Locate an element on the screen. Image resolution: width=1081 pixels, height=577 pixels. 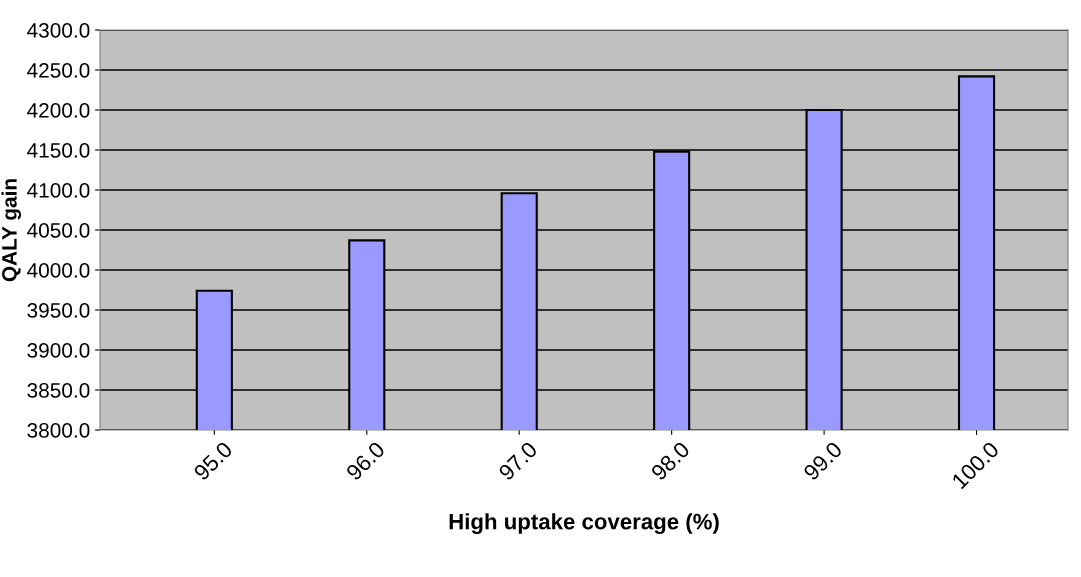
x-tick-label: 95.0 is located at coordinates (213, 461).